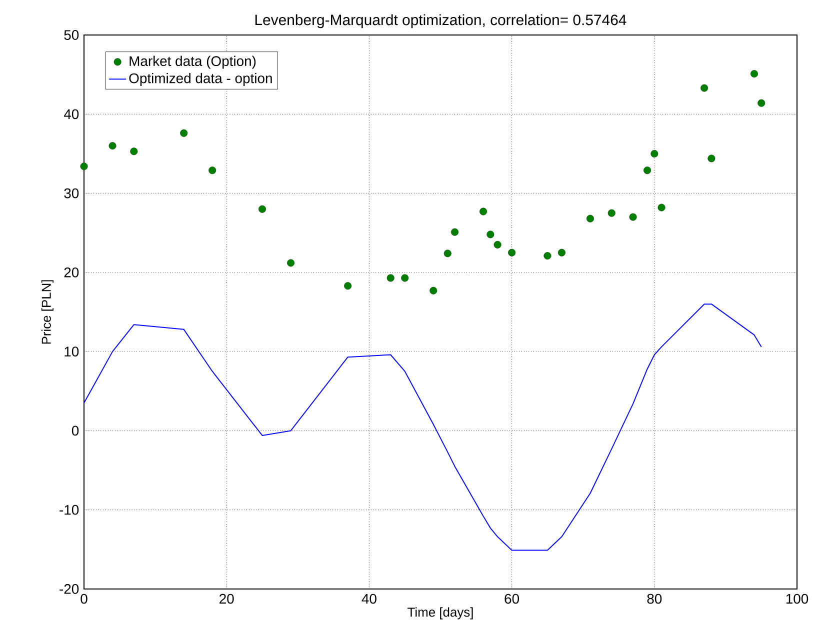 This screenshot has height=641, width=815. What do you see at coordinates (71, 35) in the screenshot?
I see `y-tick-label: 50` at bounding box center [71, 35].